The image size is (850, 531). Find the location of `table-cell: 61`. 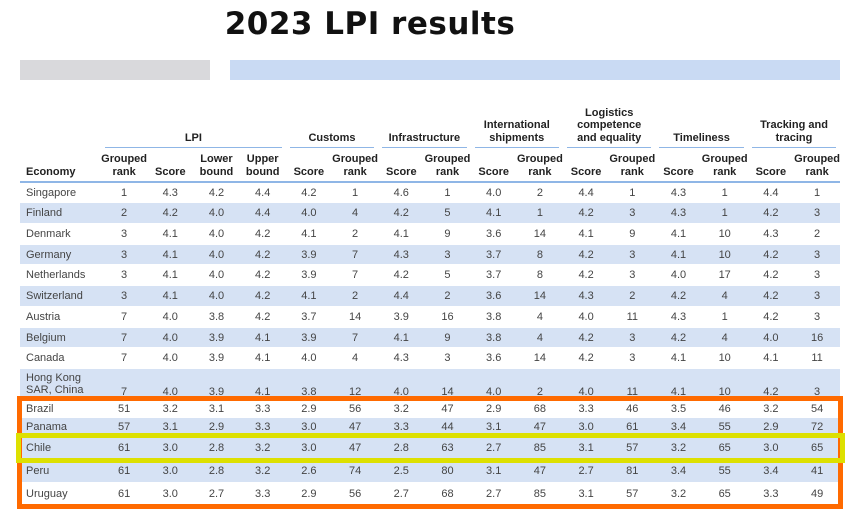

table-cell: 61 is located at coordinates (124, 493).